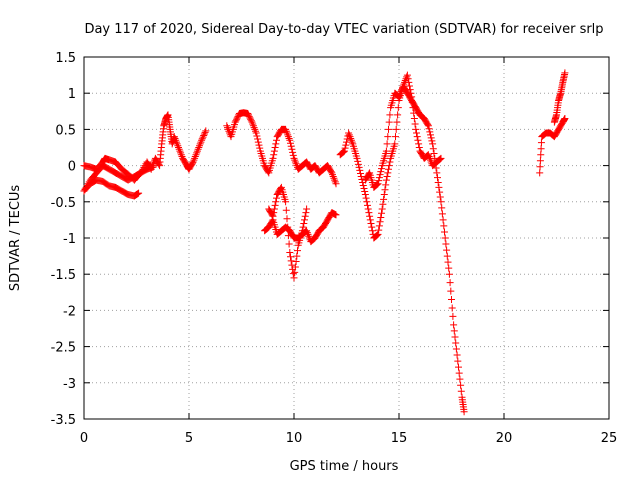 This screenshot has height=480, width=640. I want to click on y-tick-label: 1.5, so click(65, 58).